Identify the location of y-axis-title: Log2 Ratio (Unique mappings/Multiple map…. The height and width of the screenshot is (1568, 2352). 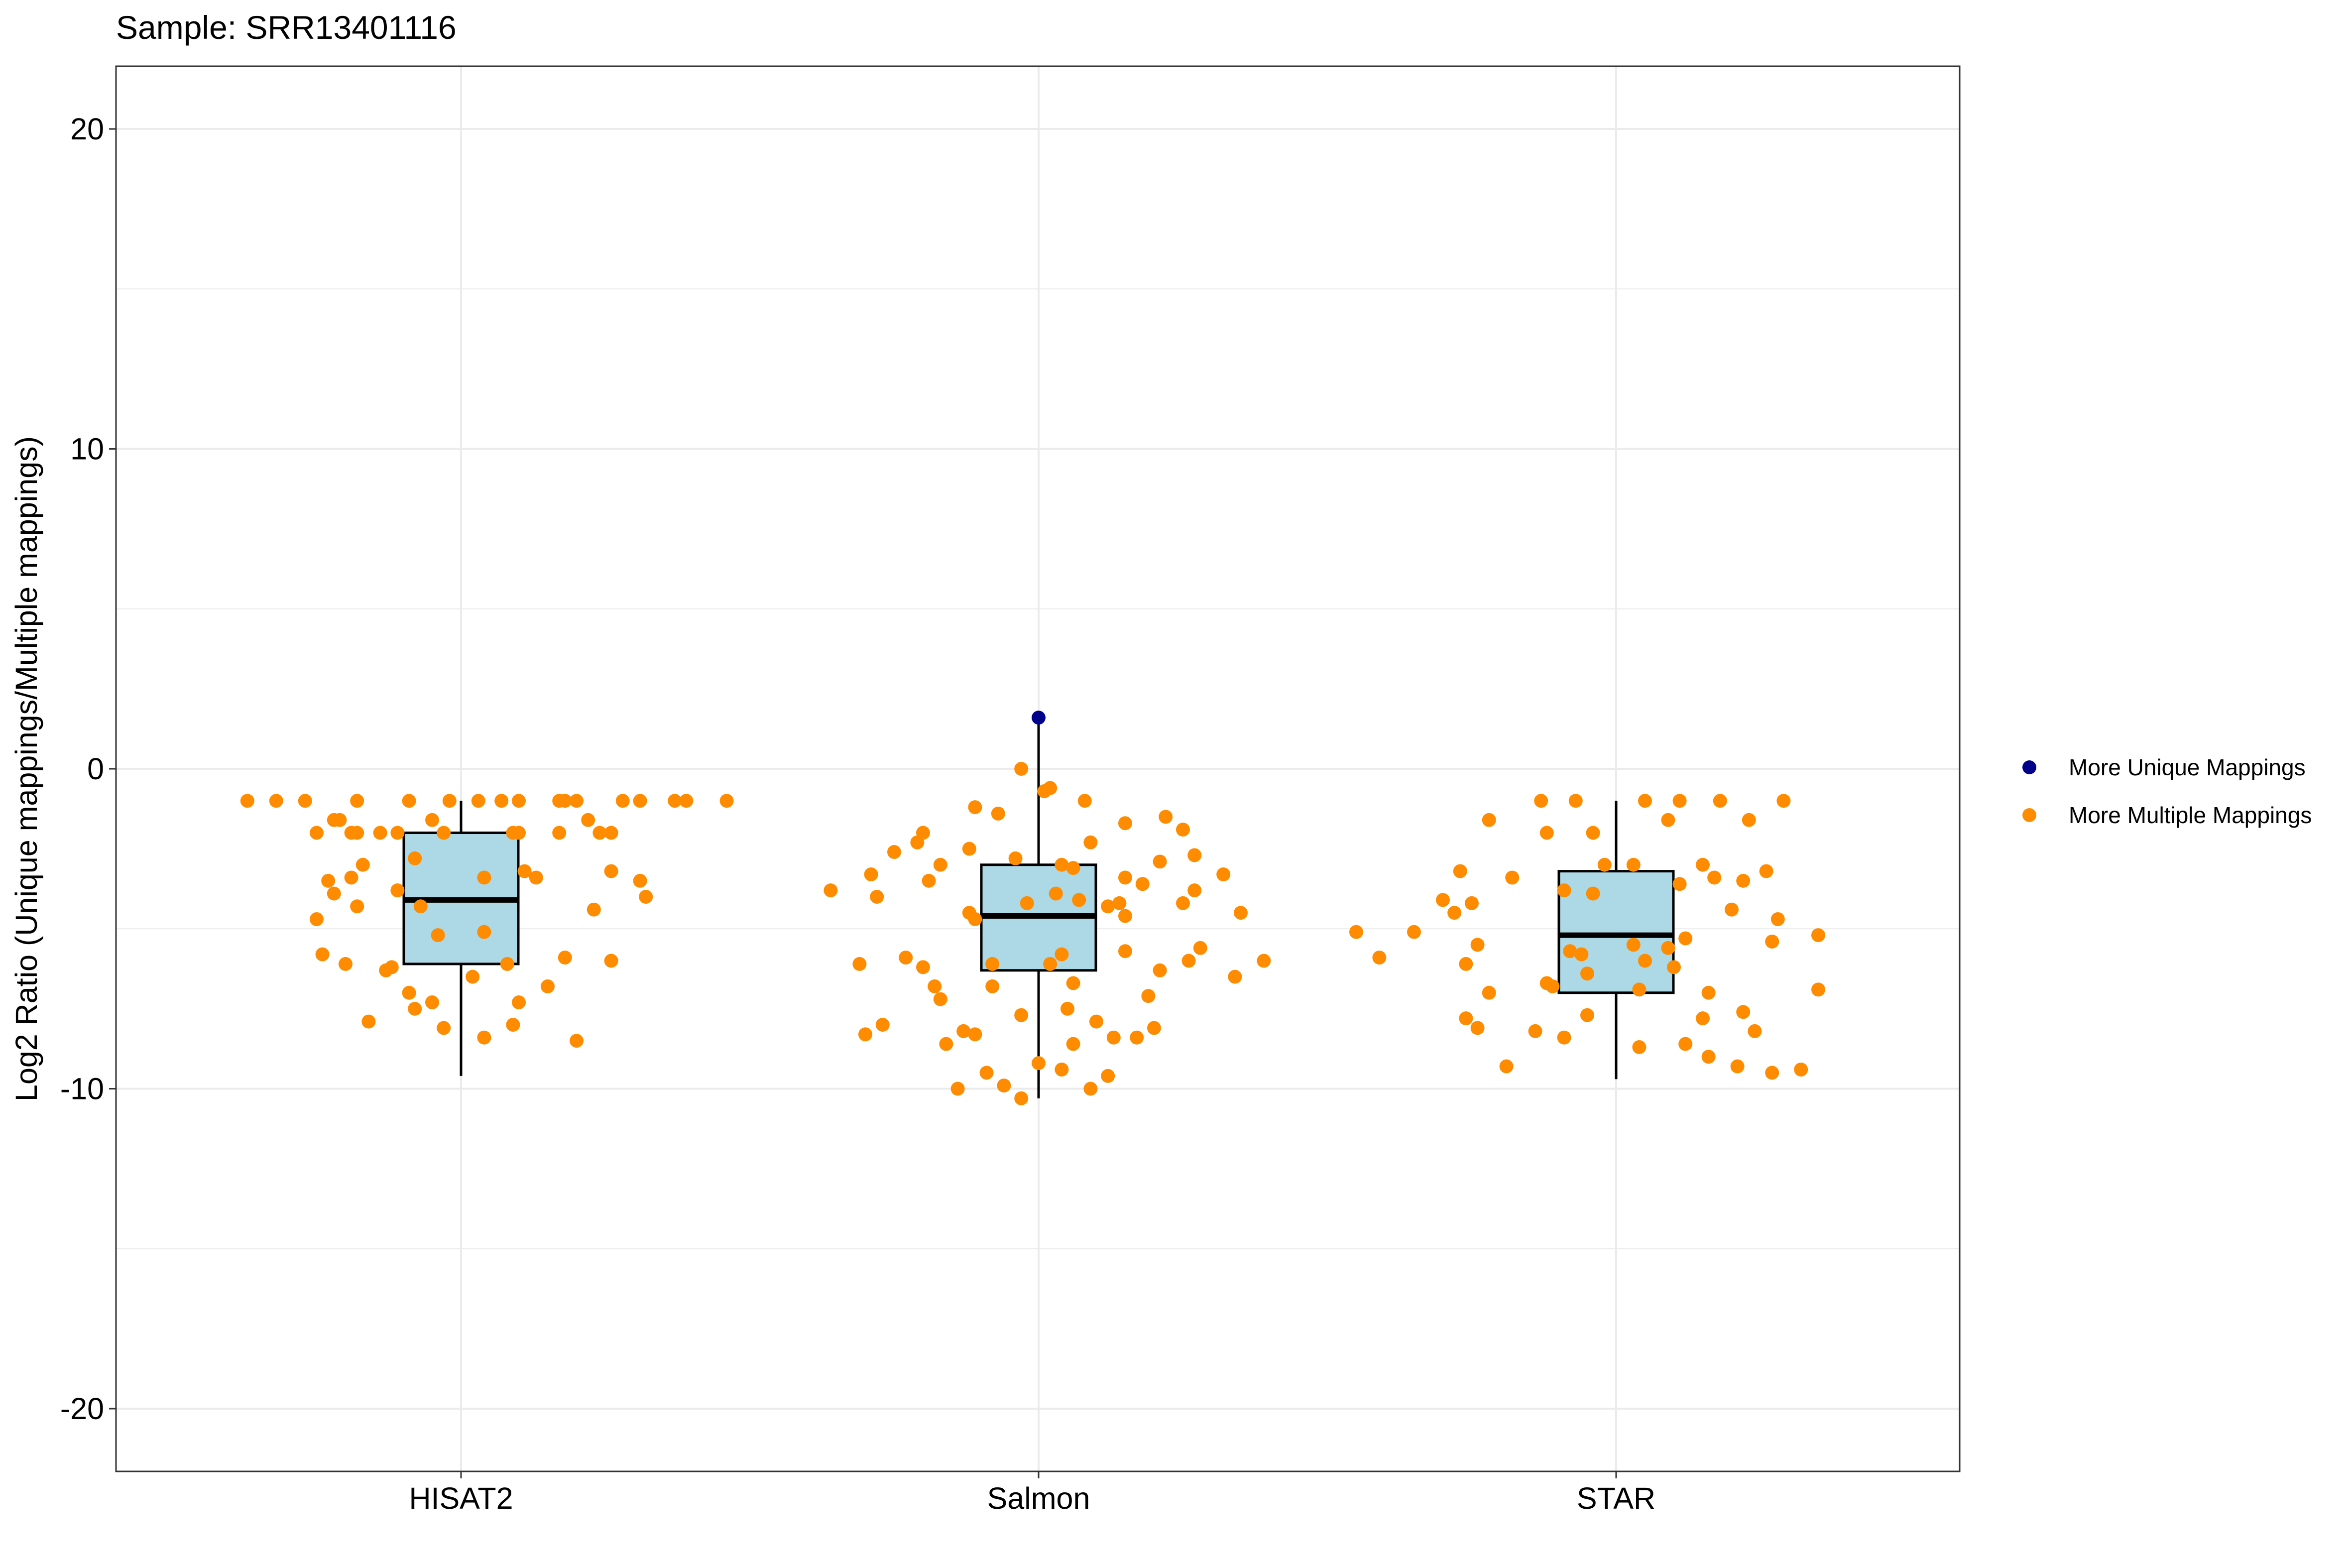
(26, 768).